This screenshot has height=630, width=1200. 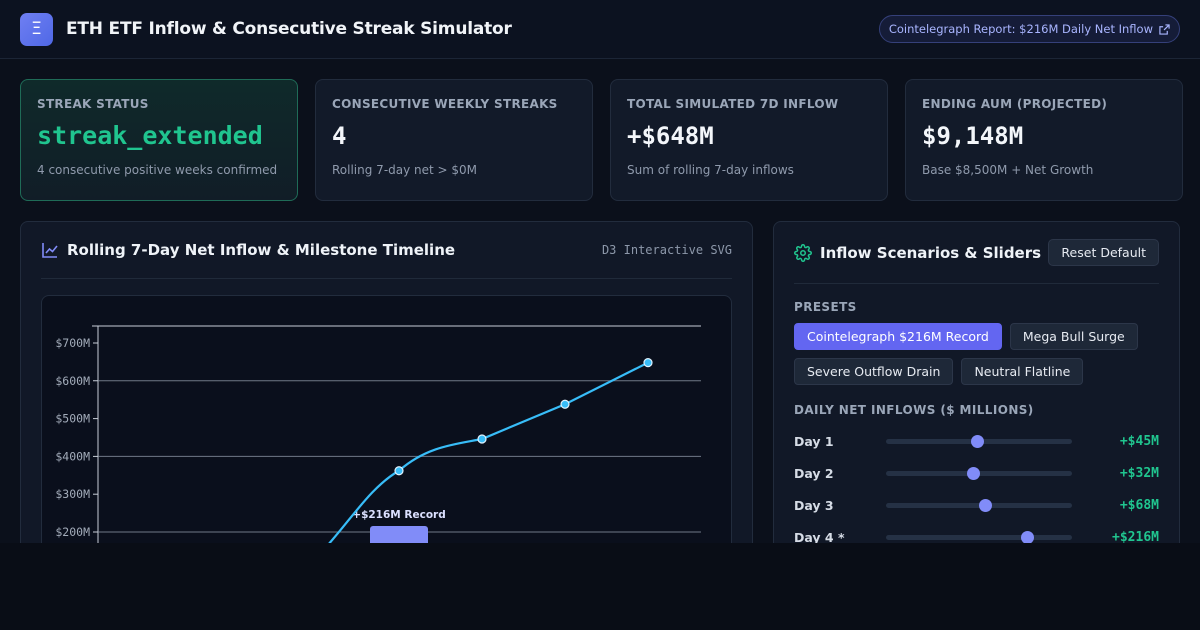 I want to click on day-value: +$68M, so click(x=1139, y=505).